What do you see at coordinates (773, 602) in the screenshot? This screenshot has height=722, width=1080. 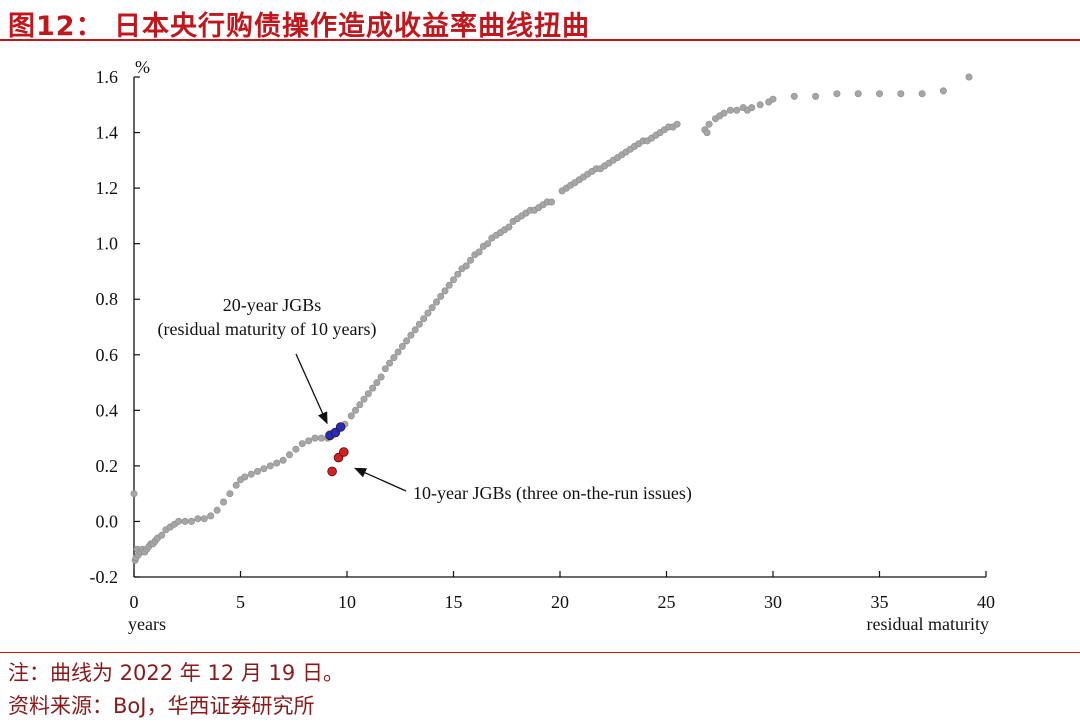 I see `x-tick-label: 30` at bounding box center [773, 602].